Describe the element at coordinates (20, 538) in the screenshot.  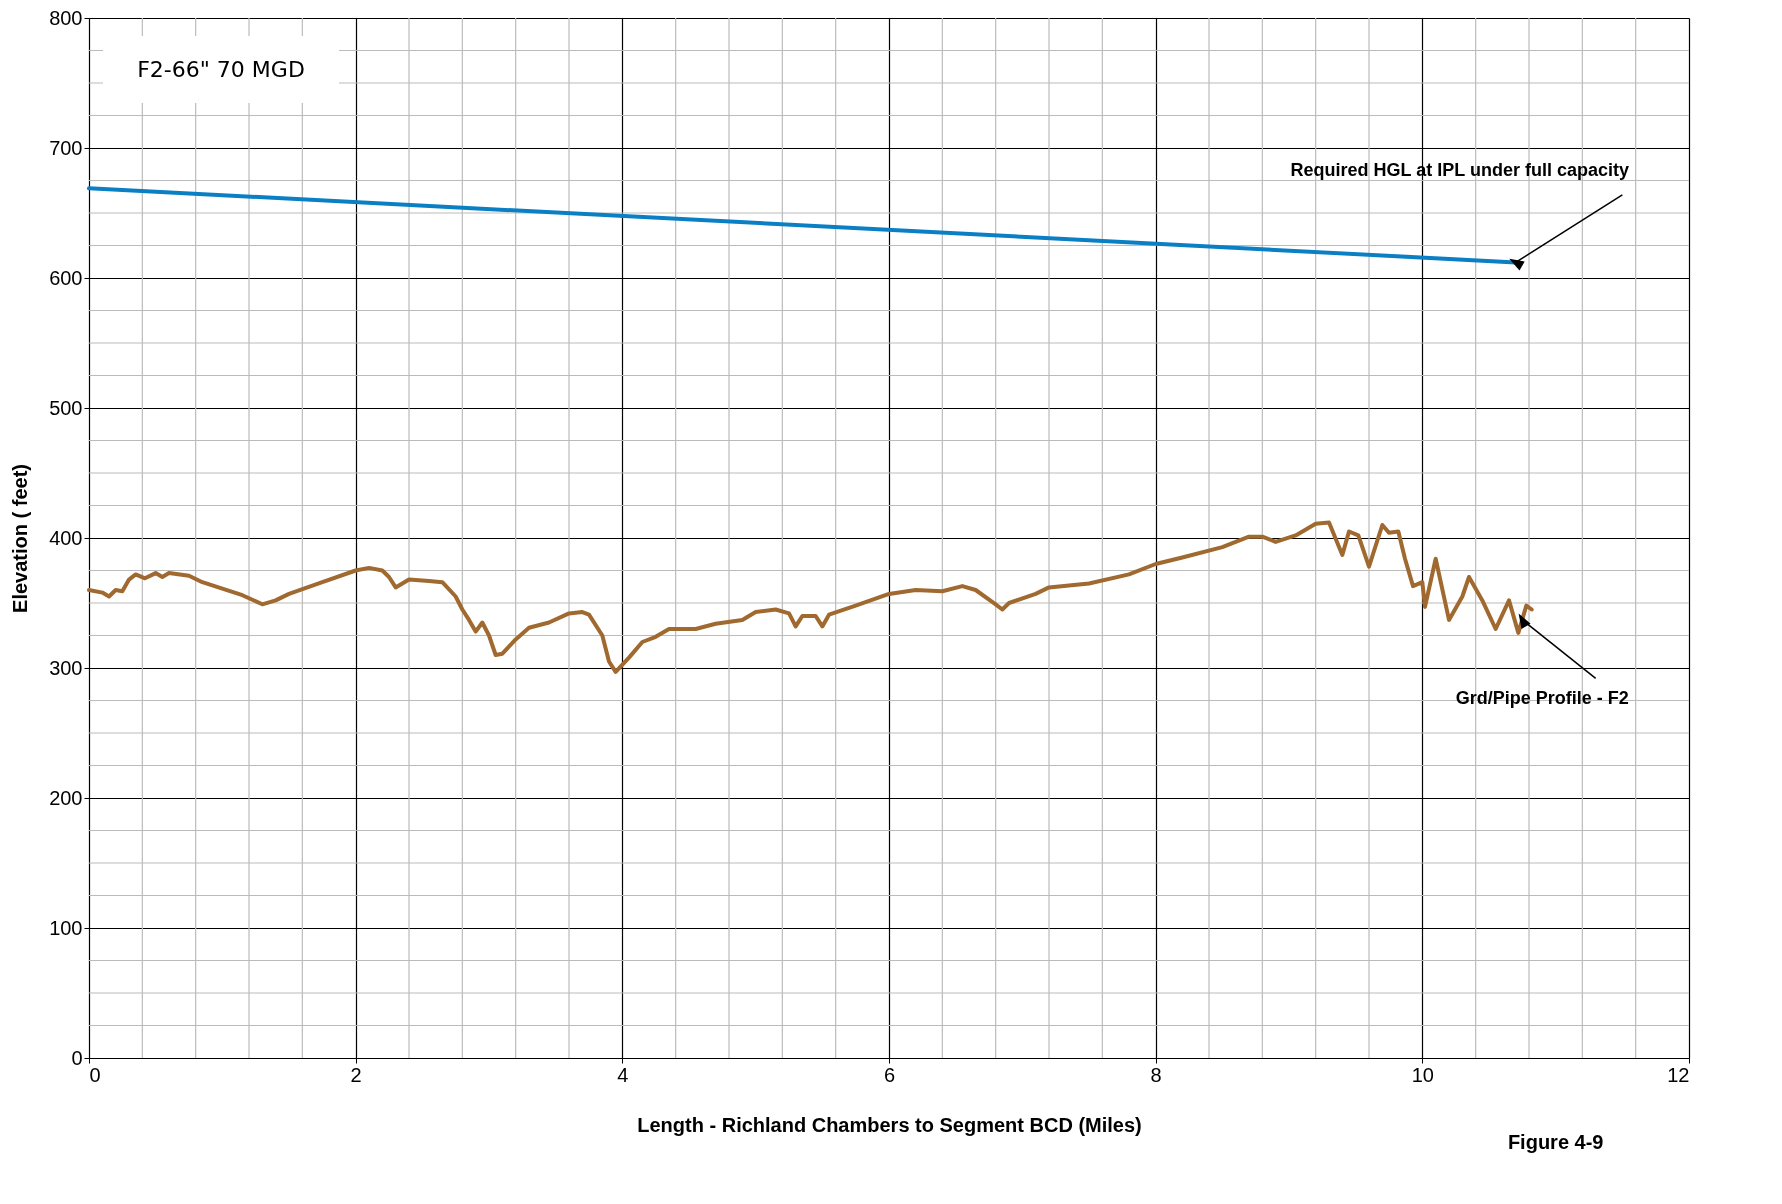
I see `y-axis-title: Elevation ( feet)` at that location.